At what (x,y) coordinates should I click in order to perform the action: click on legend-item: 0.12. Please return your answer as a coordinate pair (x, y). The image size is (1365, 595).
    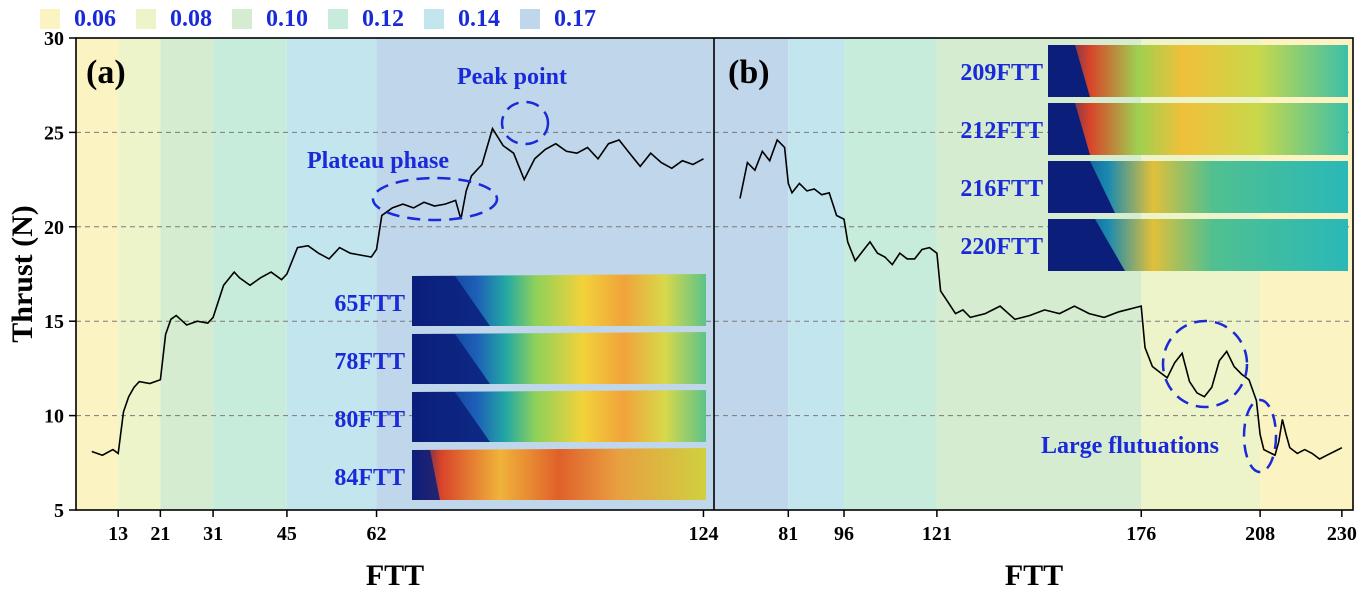
    Looking at the image, I should click on (366, 19).